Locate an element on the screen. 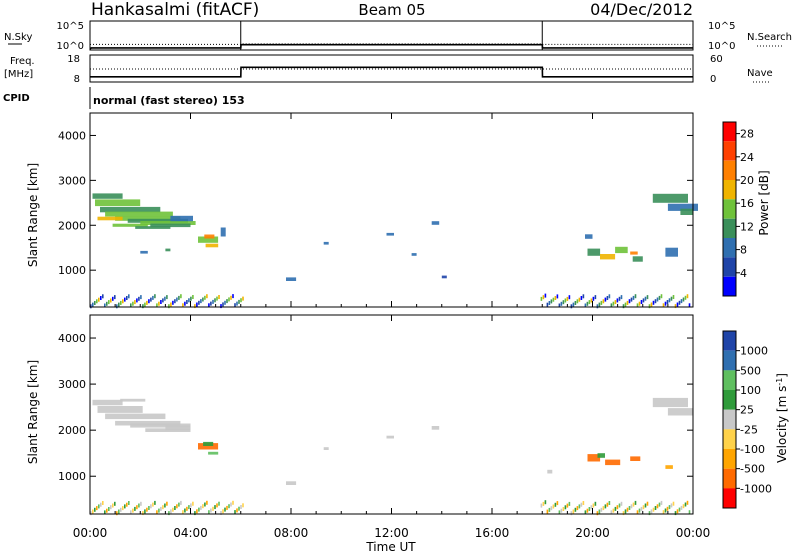 This screenshot has height=554, width=800. nave-tick-bottom: 0 is located at coordinates (713, 79).